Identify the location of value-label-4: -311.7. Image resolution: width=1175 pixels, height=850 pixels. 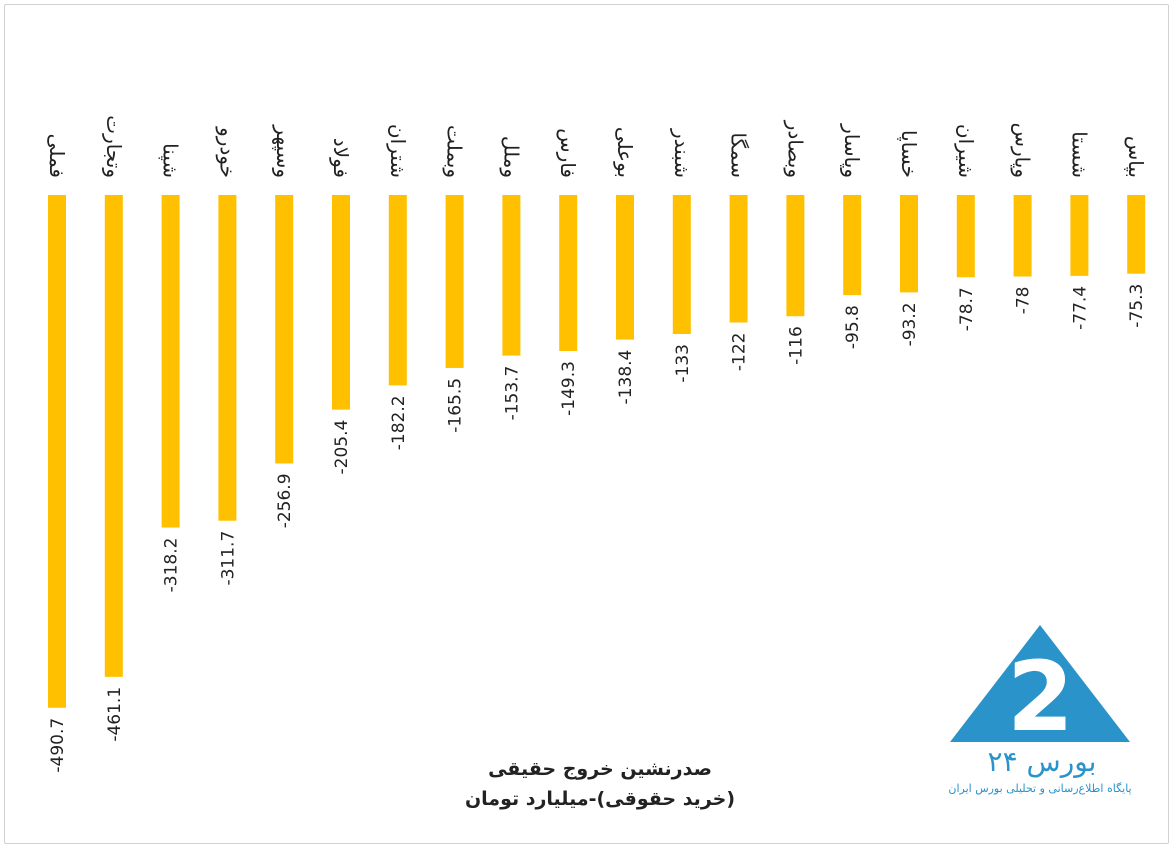
(228, 558).